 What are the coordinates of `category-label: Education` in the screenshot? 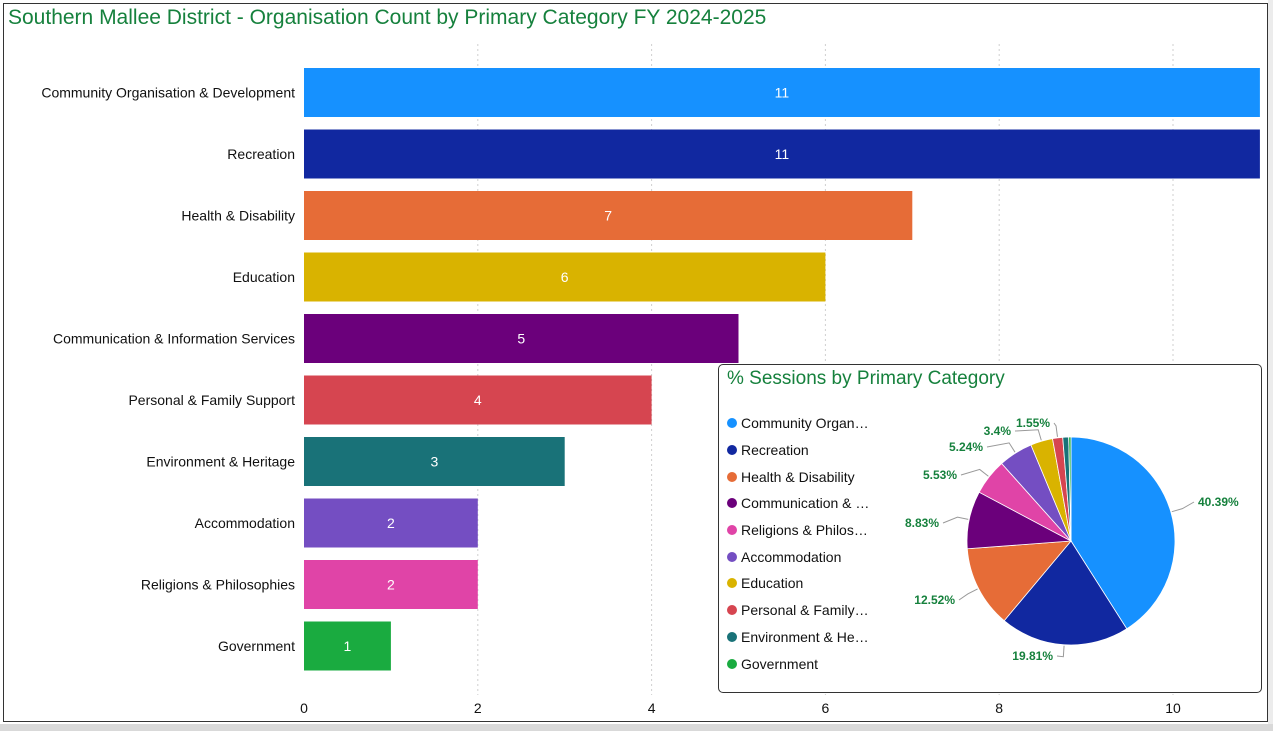 It's located at (264, 277).